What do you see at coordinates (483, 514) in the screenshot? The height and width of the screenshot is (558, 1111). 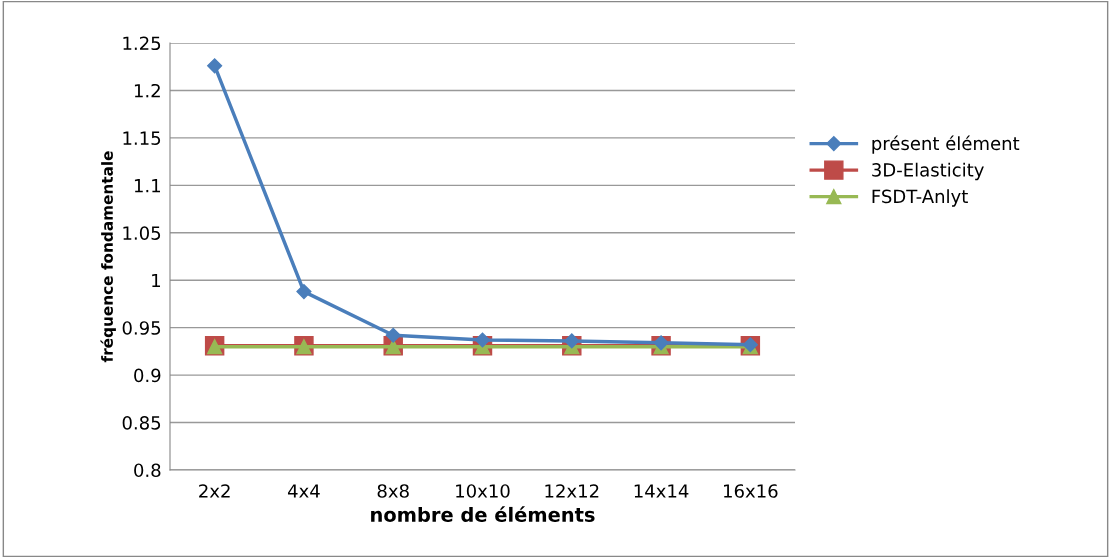 I see `x-axis-title: nombre de éléments` at bounding box center [483, 514].